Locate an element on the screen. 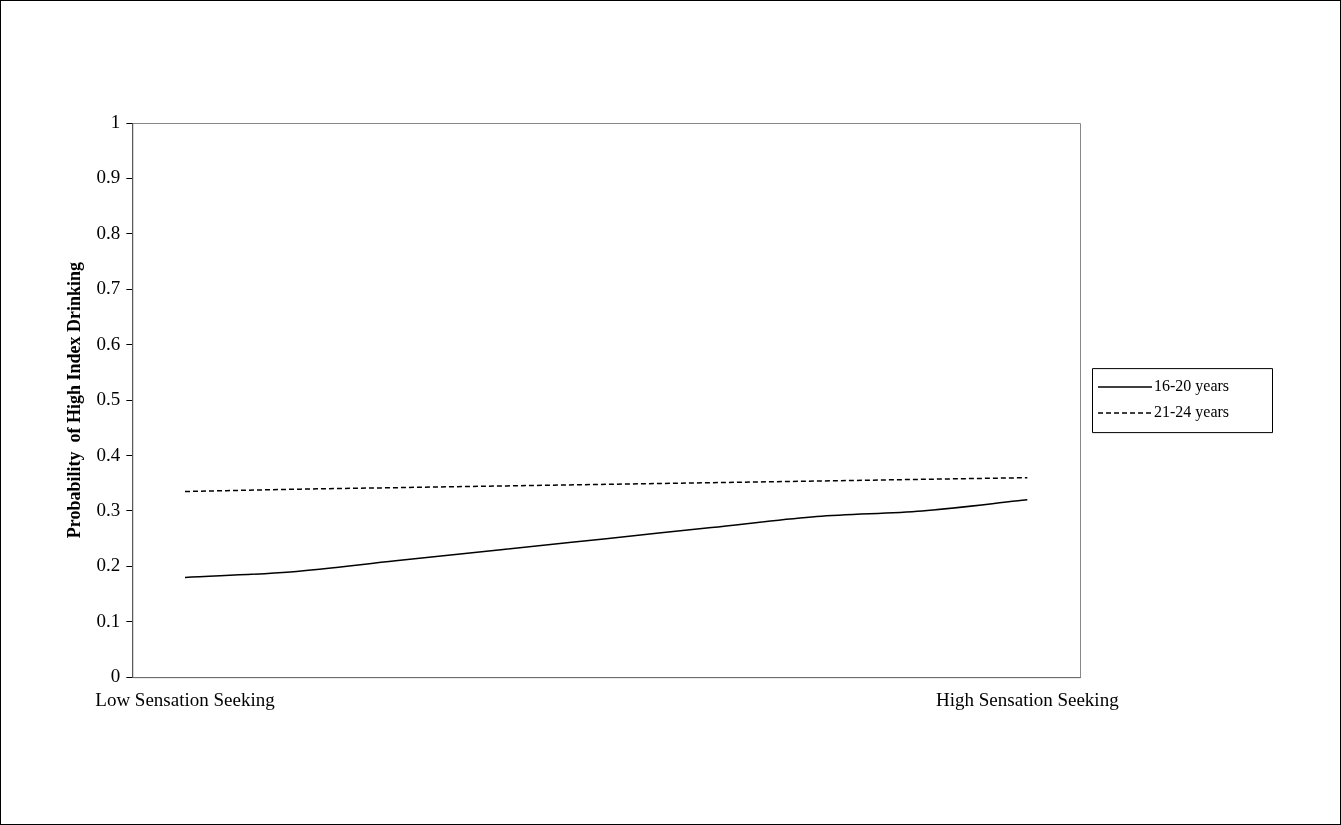 The image size is (1341, 825). x-tick-label: High Sensation Seeking is located at coordinates (1028, 699).